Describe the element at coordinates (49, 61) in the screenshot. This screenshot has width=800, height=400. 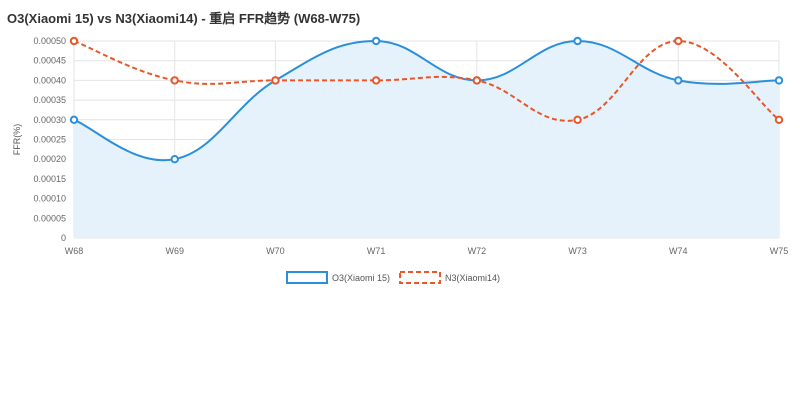
I see `y-tick-label: 0.00045` at that location.